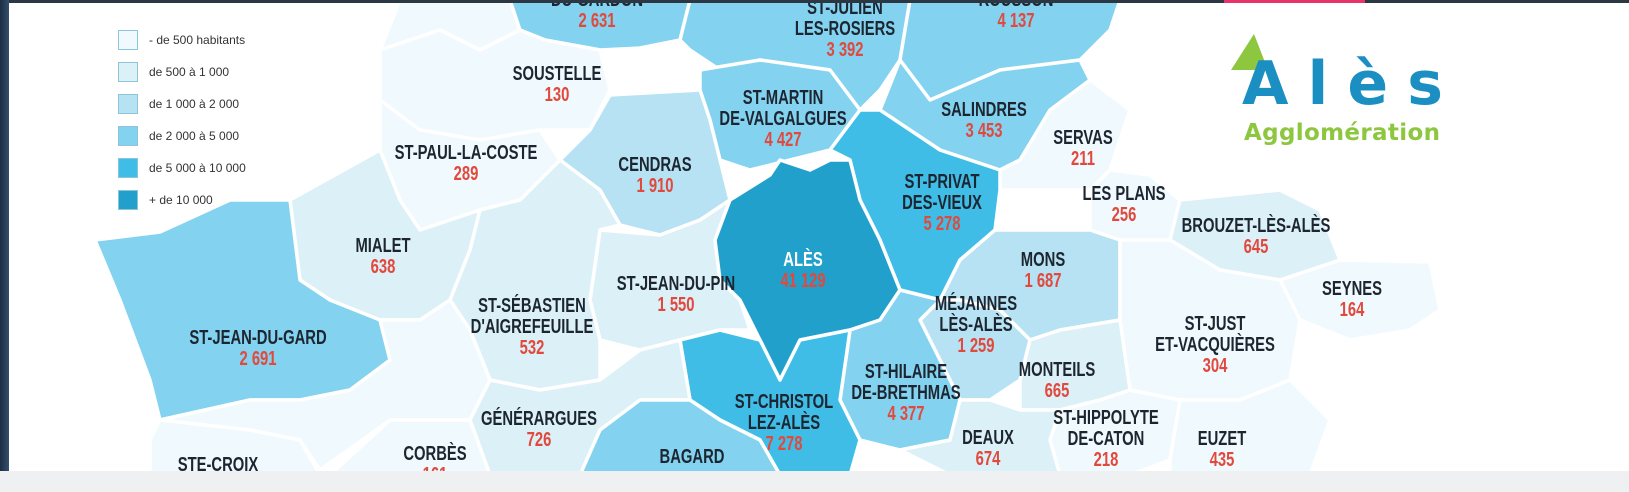 The width and height of the screenshot is (1629, 492). Describe the element at coordinates (814, 1) in the screenshot. I see `top-bar` at that location.